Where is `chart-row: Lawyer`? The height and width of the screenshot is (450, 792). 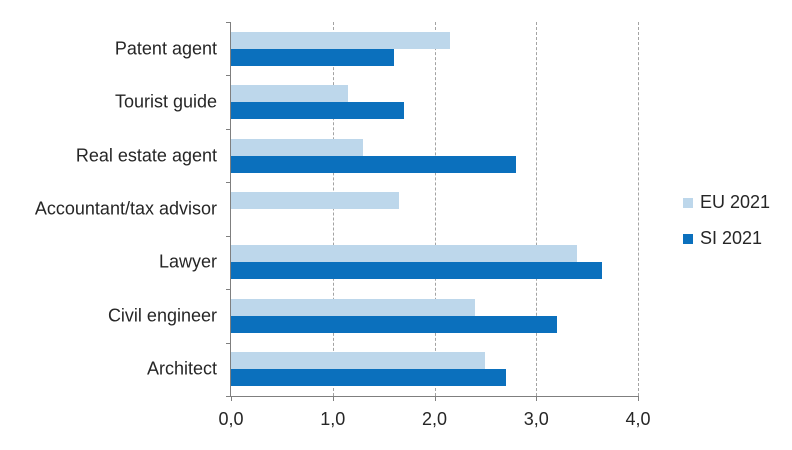 chart-row: Lawyer is located at coordinates (398, 262).